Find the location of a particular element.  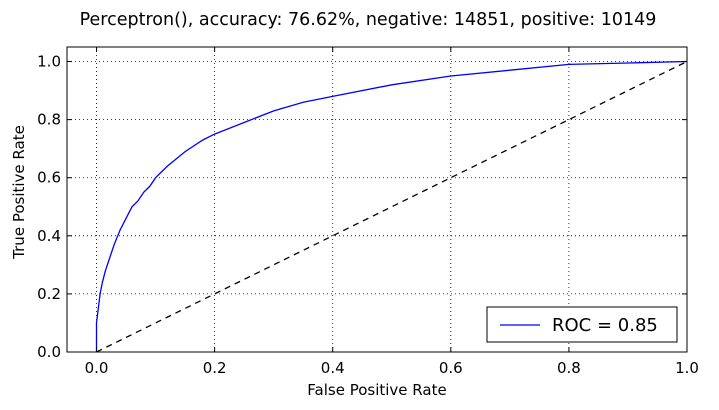

y-tick-label: 0.0 is located at coordinates (49, 352).